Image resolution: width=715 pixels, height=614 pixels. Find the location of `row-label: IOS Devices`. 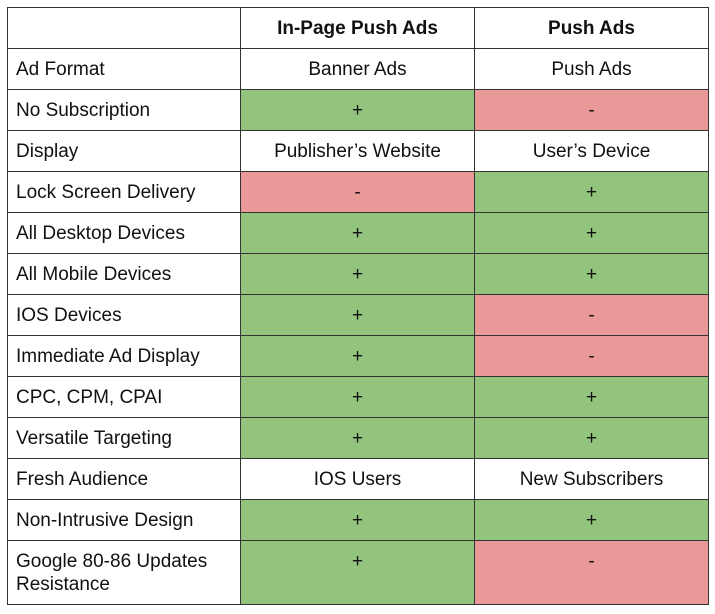

row-label: IOS Devices is located at coordinates (124, 315).